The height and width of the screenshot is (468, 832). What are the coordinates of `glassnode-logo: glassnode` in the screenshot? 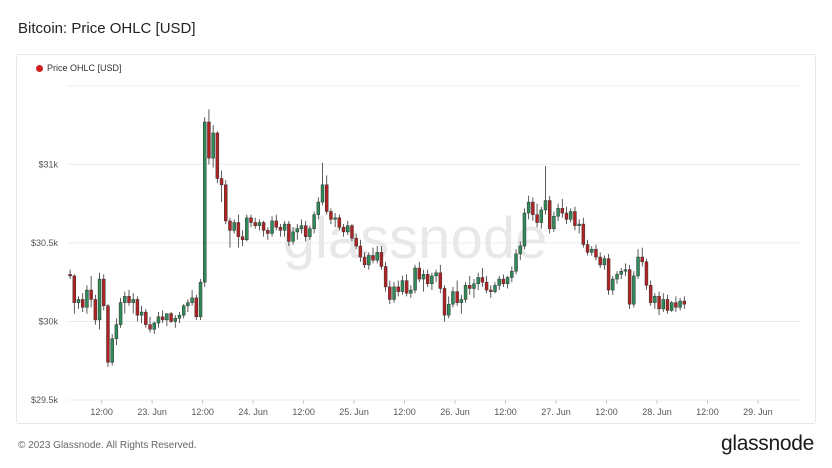 It's located at (767, 443).